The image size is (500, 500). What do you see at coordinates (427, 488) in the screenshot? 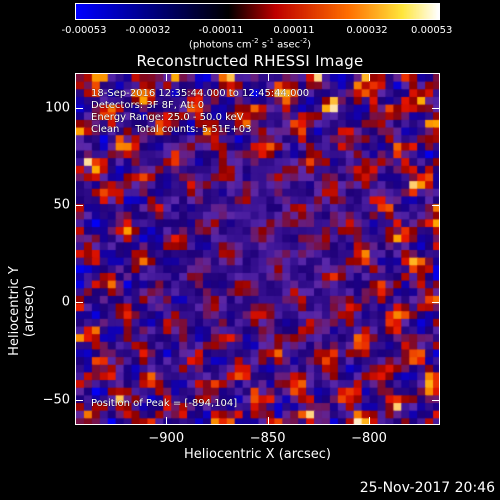
I see `timestamp: 25-Nov-2017 20:46` at bounding box center [427, 488].